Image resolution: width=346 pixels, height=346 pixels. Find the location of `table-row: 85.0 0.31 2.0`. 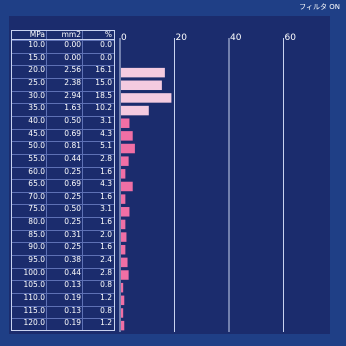

table-row: 85.0 0.31 2.0 is located at coordinates (63, 234).